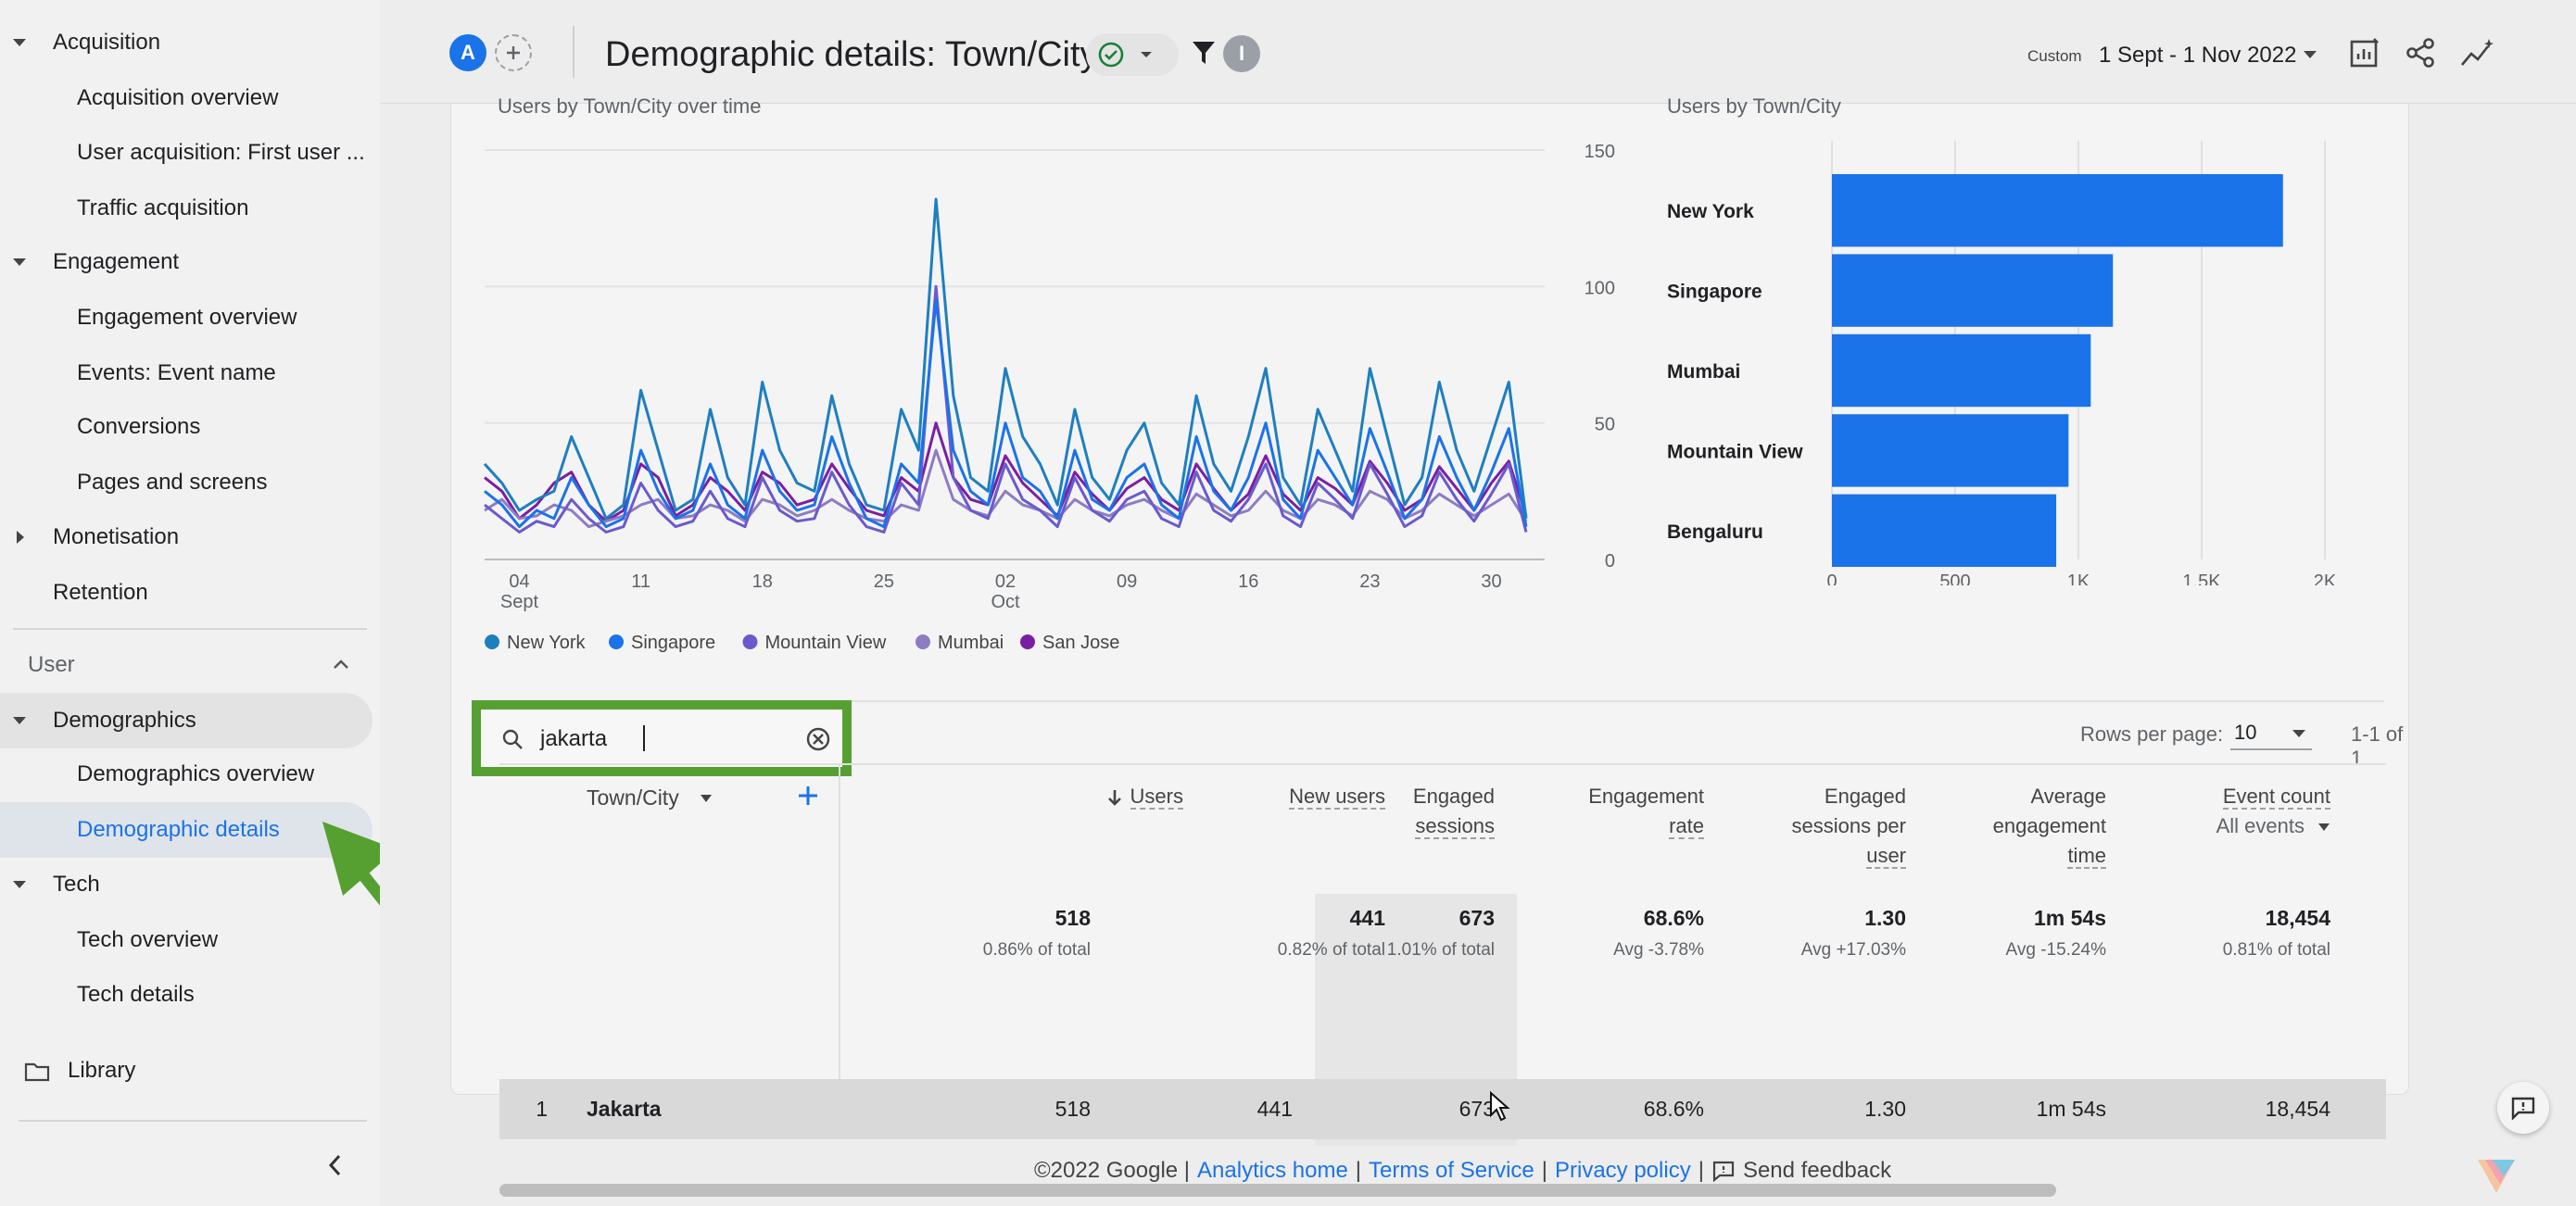 Image resolution: width=2576 pixels, height=1206 pixels. Describe the element at coordinates (468, 52) in the screenshot. I see `avatar: A` at that location.